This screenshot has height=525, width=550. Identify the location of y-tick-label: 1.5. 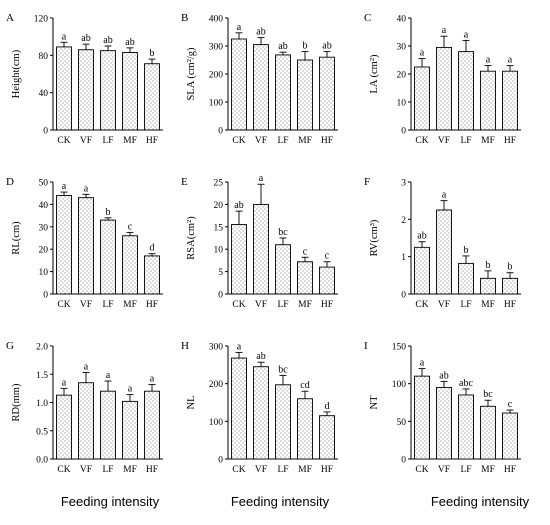
(42, 376).